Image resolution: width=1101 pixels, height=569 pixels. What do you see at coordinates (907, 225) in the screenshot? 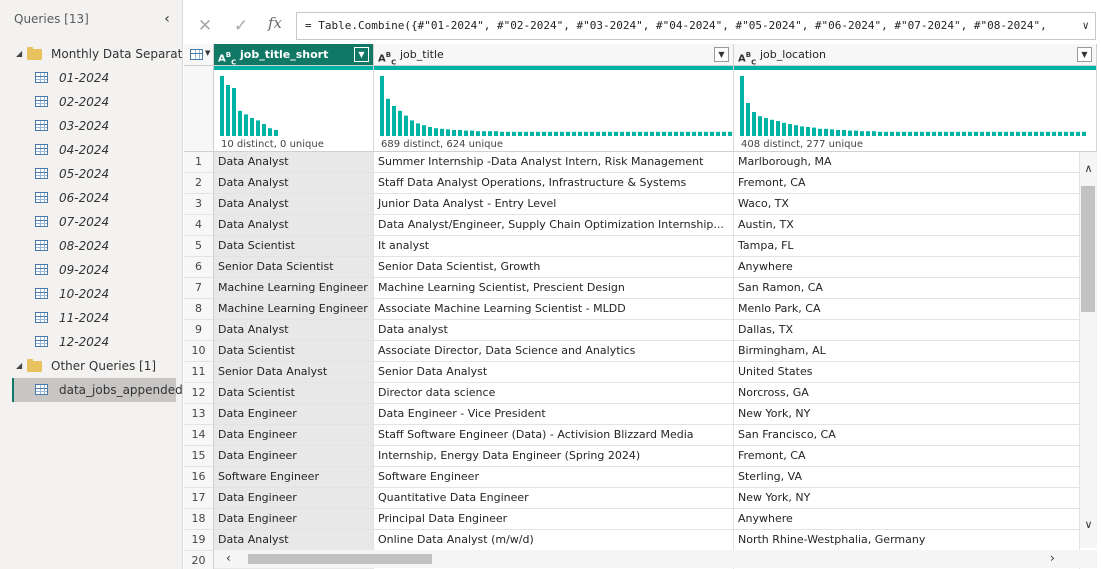
I see `cell-job-location: Austin, TX` at bounding box center [907, 225].